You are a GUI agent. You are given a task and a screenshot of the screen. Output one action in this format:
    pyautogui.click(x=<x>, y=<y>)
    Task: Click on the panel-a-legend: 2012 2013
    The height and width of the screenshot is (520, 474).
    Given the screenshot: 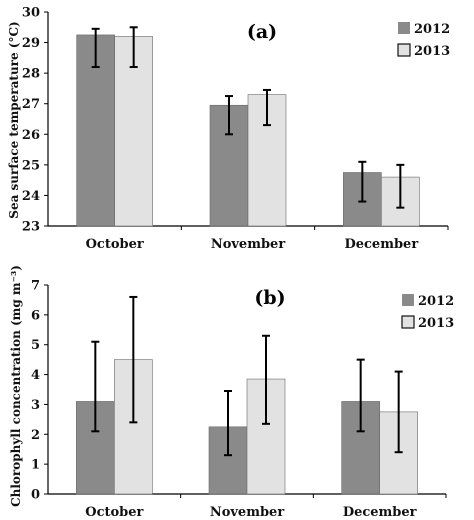 What is the action you would take?
    pyautogui.click(x=423, y=40)
    